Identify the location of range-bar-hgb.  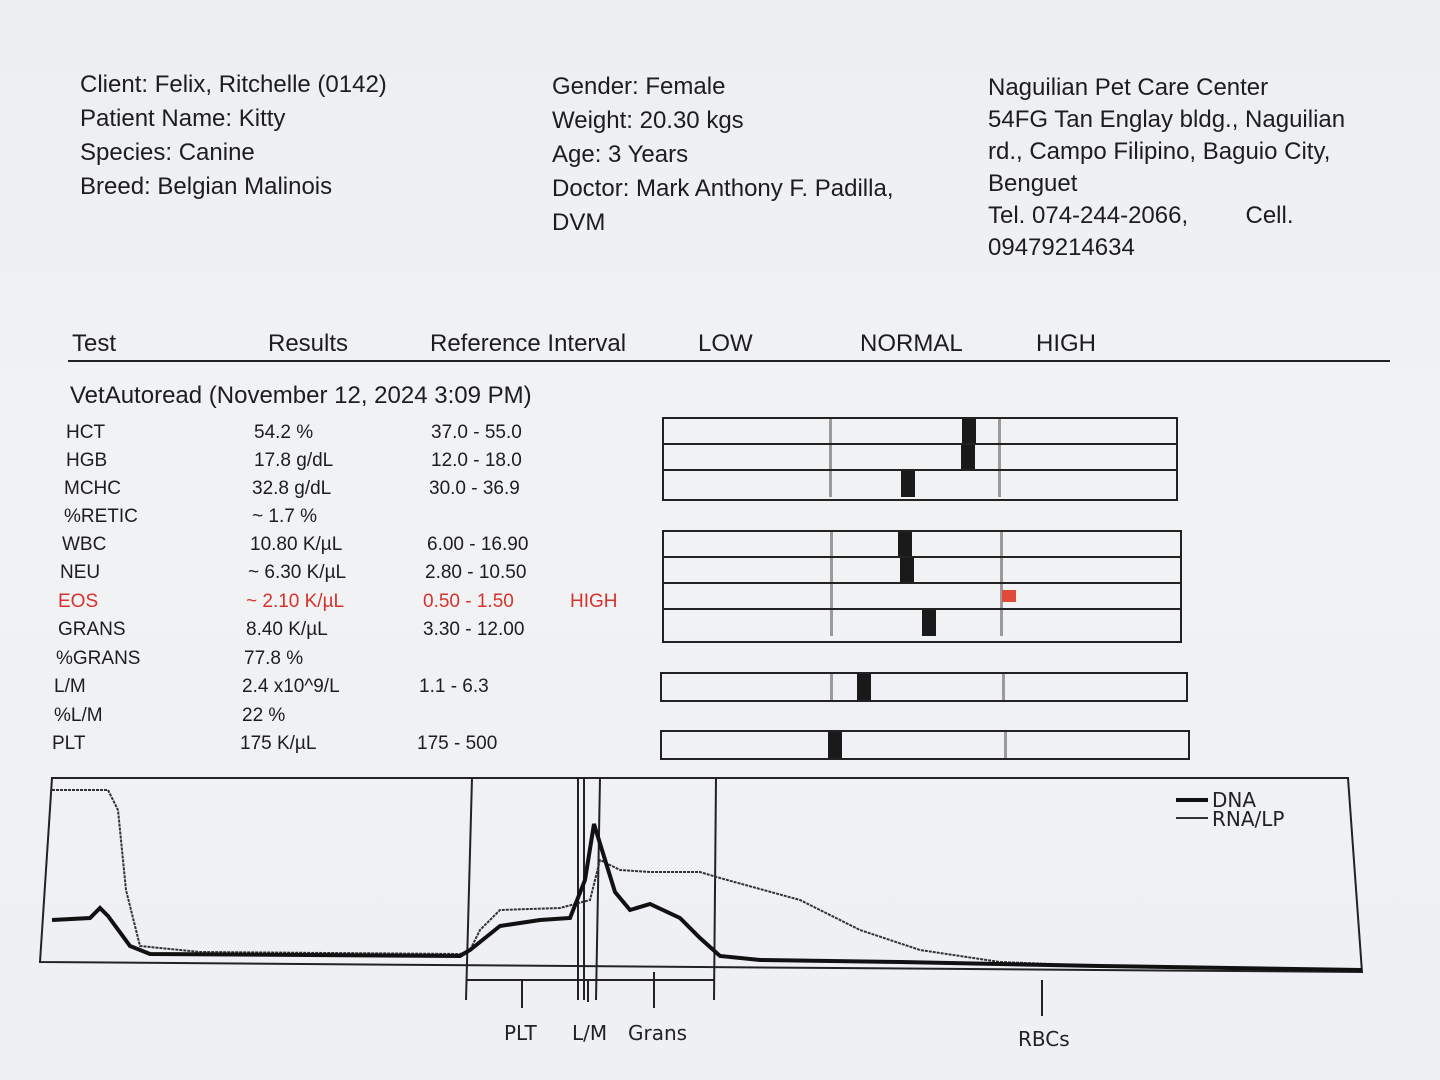
(920, 458).